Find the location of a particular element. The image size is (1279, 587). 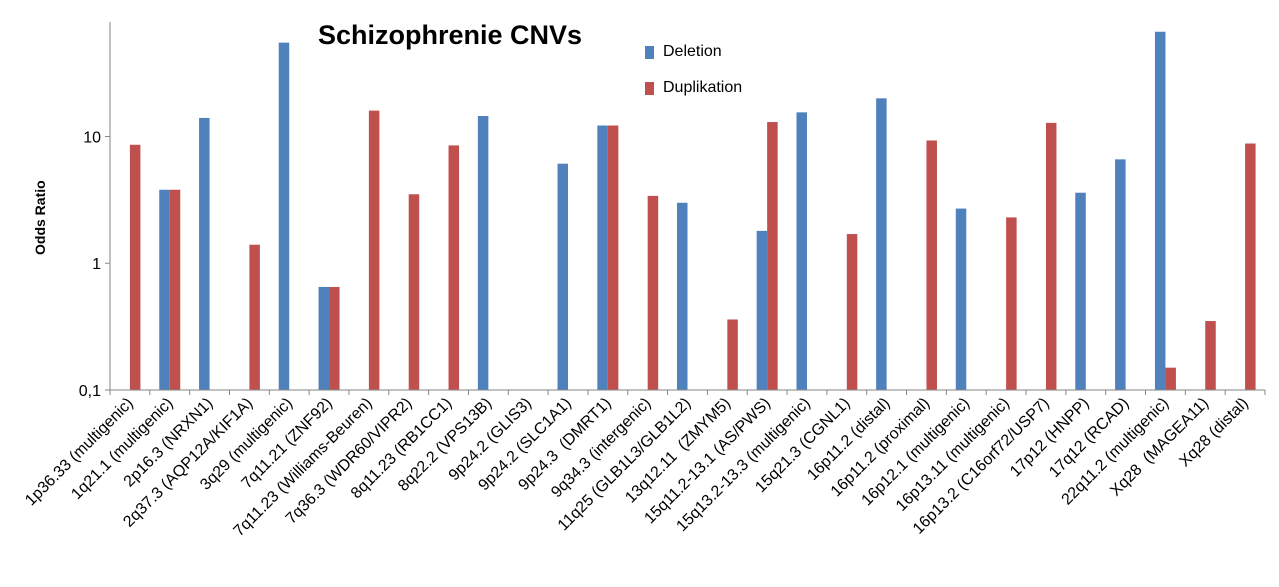

legend-swatch-duplikation is located at coordinates (649, 88).